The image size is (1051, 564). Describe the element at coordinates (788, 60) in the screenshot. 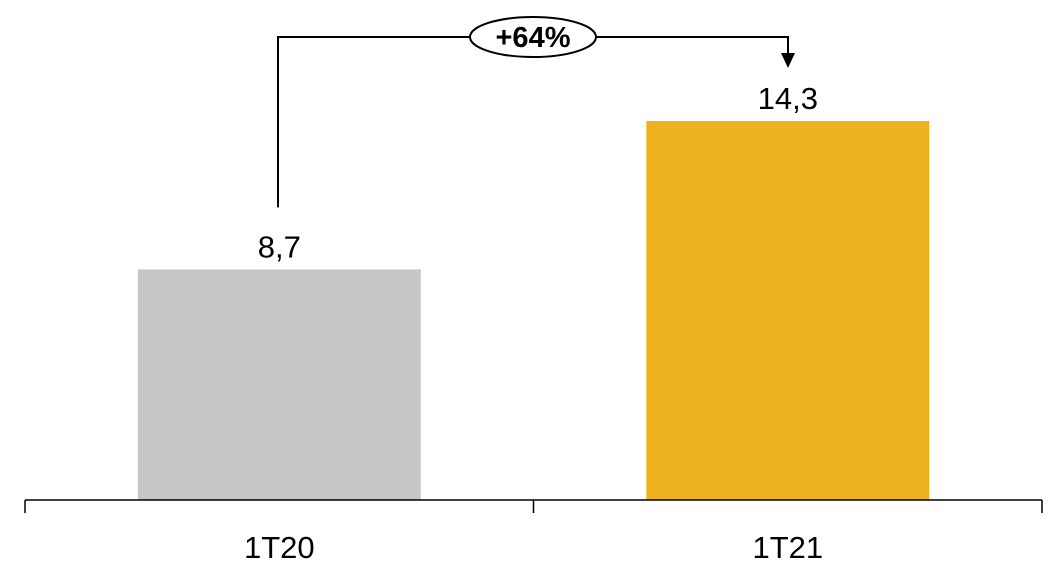

I see `growth-arrow-head` at that location.